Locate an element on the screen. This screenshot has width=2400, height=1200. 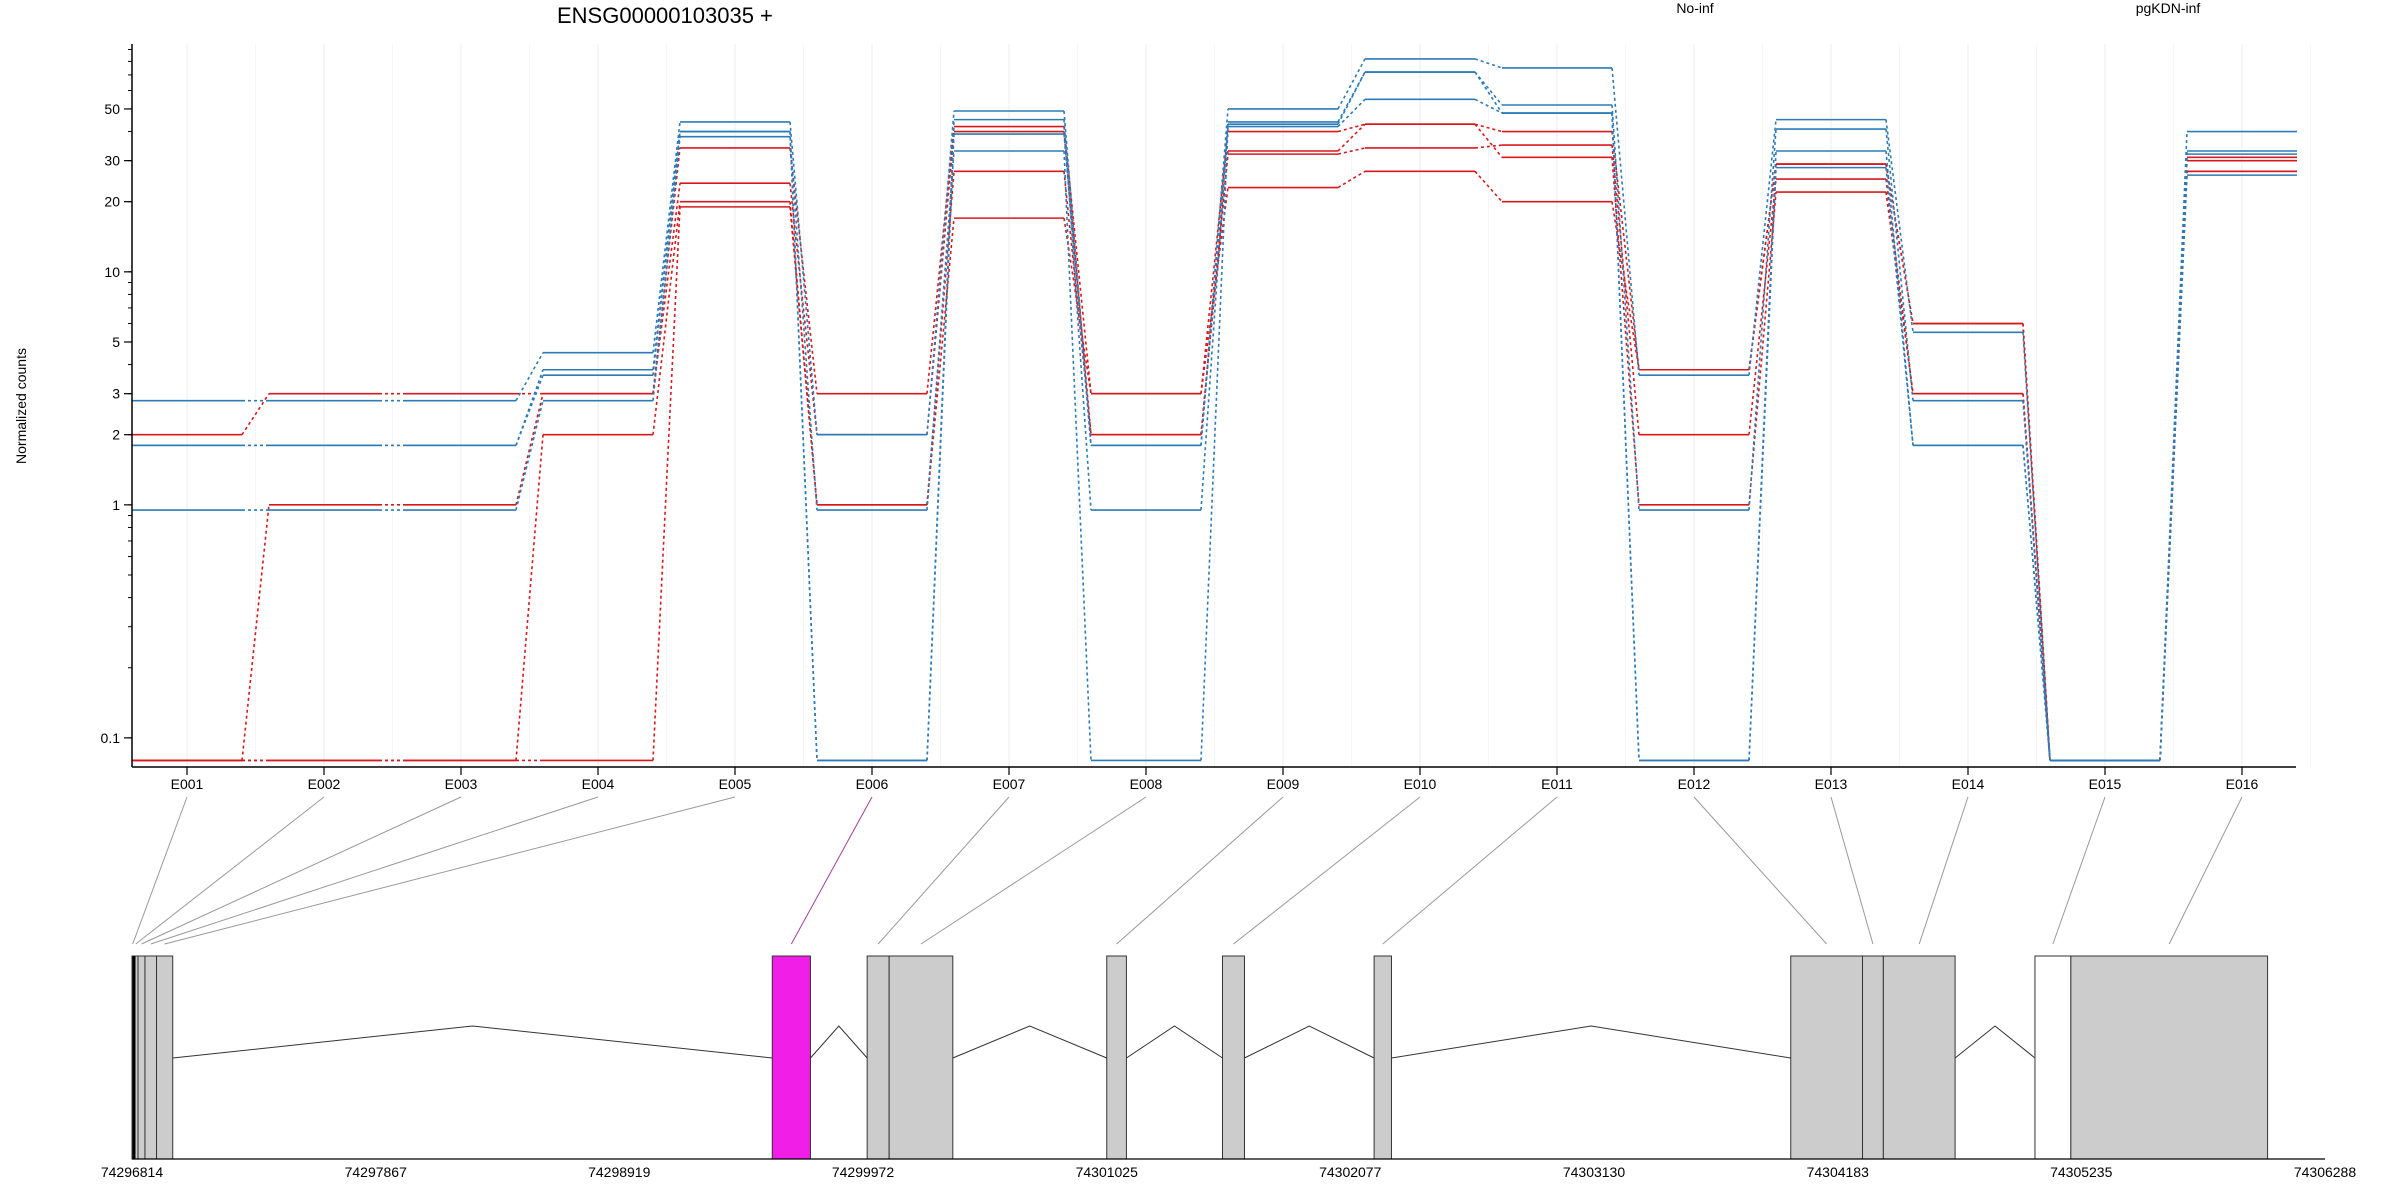
y-tick-label: 30 is located at coordinates (112, 161).